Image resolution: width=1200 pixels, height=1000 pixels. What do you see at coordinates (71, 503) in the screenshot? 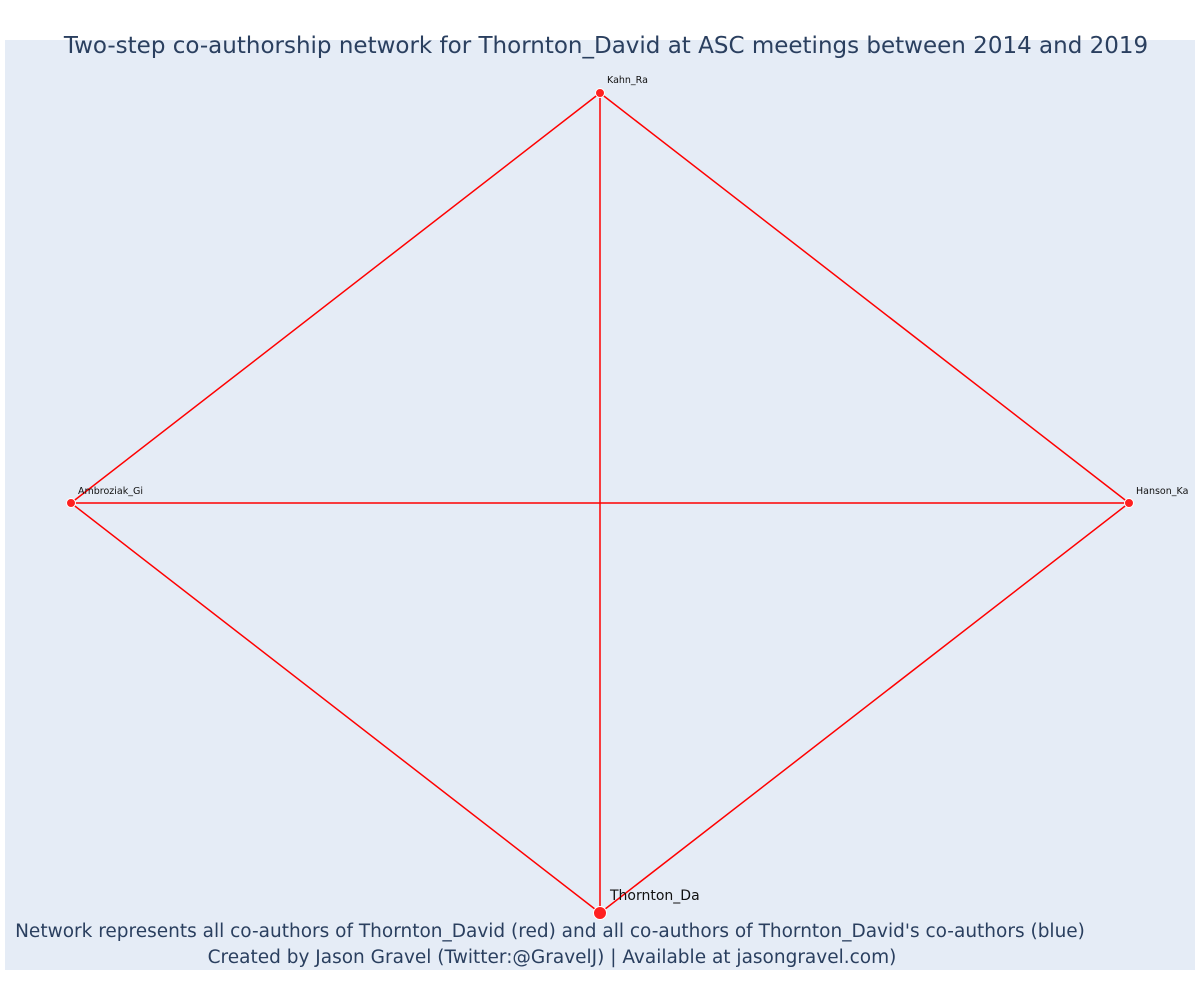
I see `node-ambroziak` at bounding box center [71, 503].